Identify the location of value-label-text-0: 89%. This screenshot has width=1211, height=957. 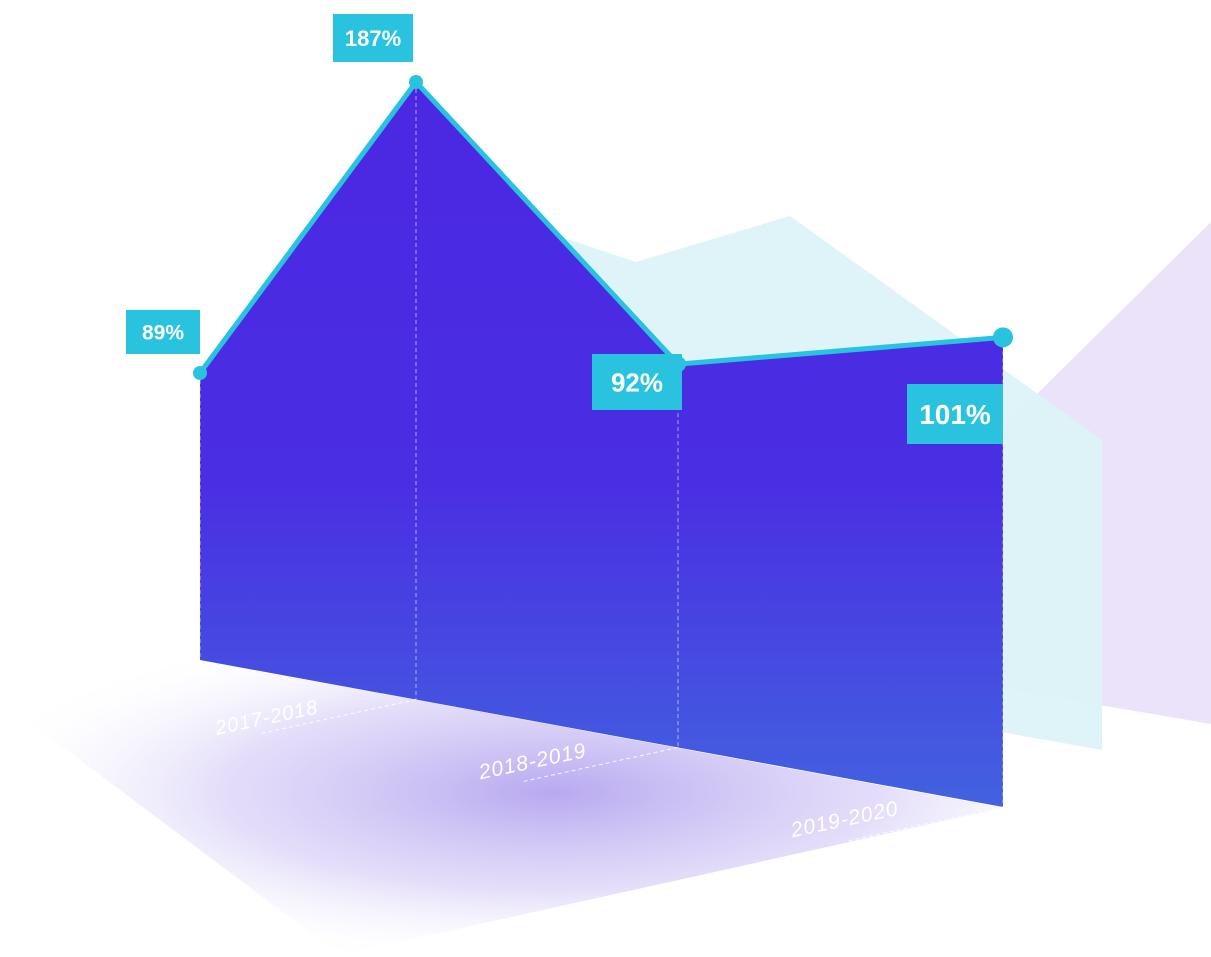
(163, 333).